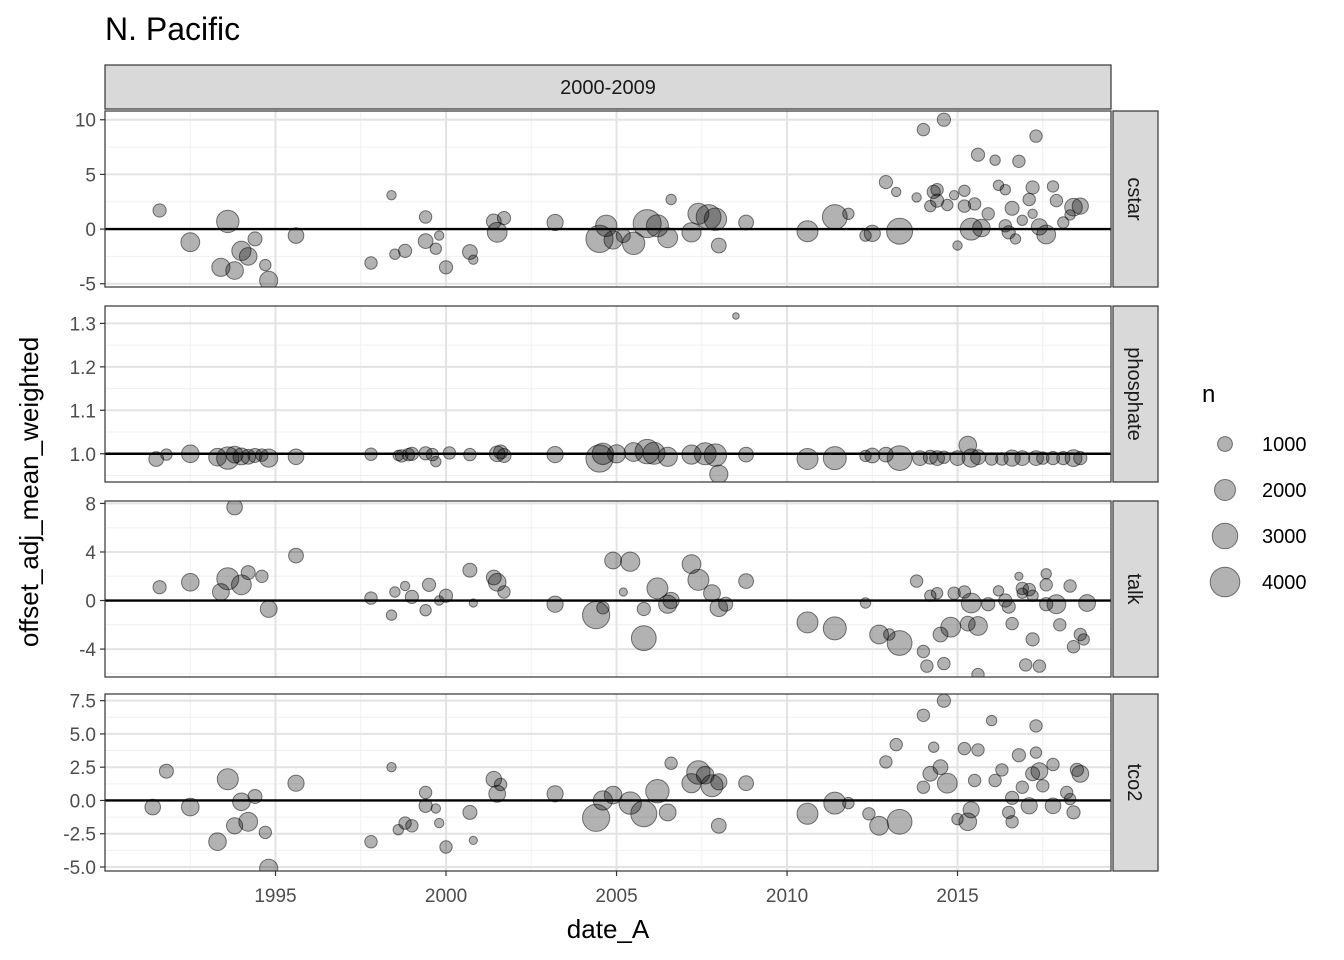  I want to click on y-tick-label: -5, so click(87, 285).